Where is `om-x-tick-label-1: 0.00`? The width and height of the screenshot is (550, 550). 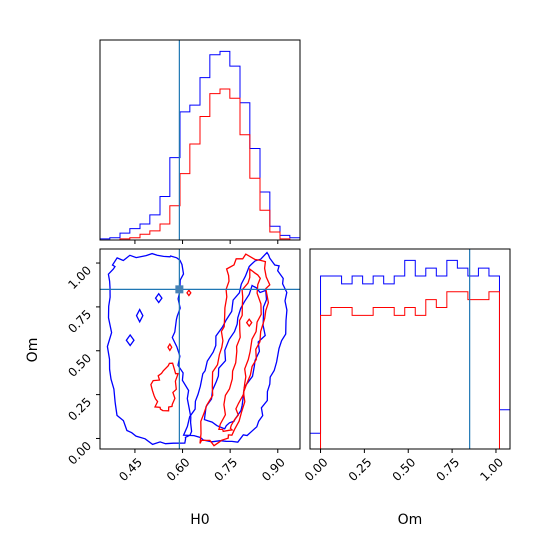 om-x-tick-label-1: 0.00 is located at coordinates (316, 469).